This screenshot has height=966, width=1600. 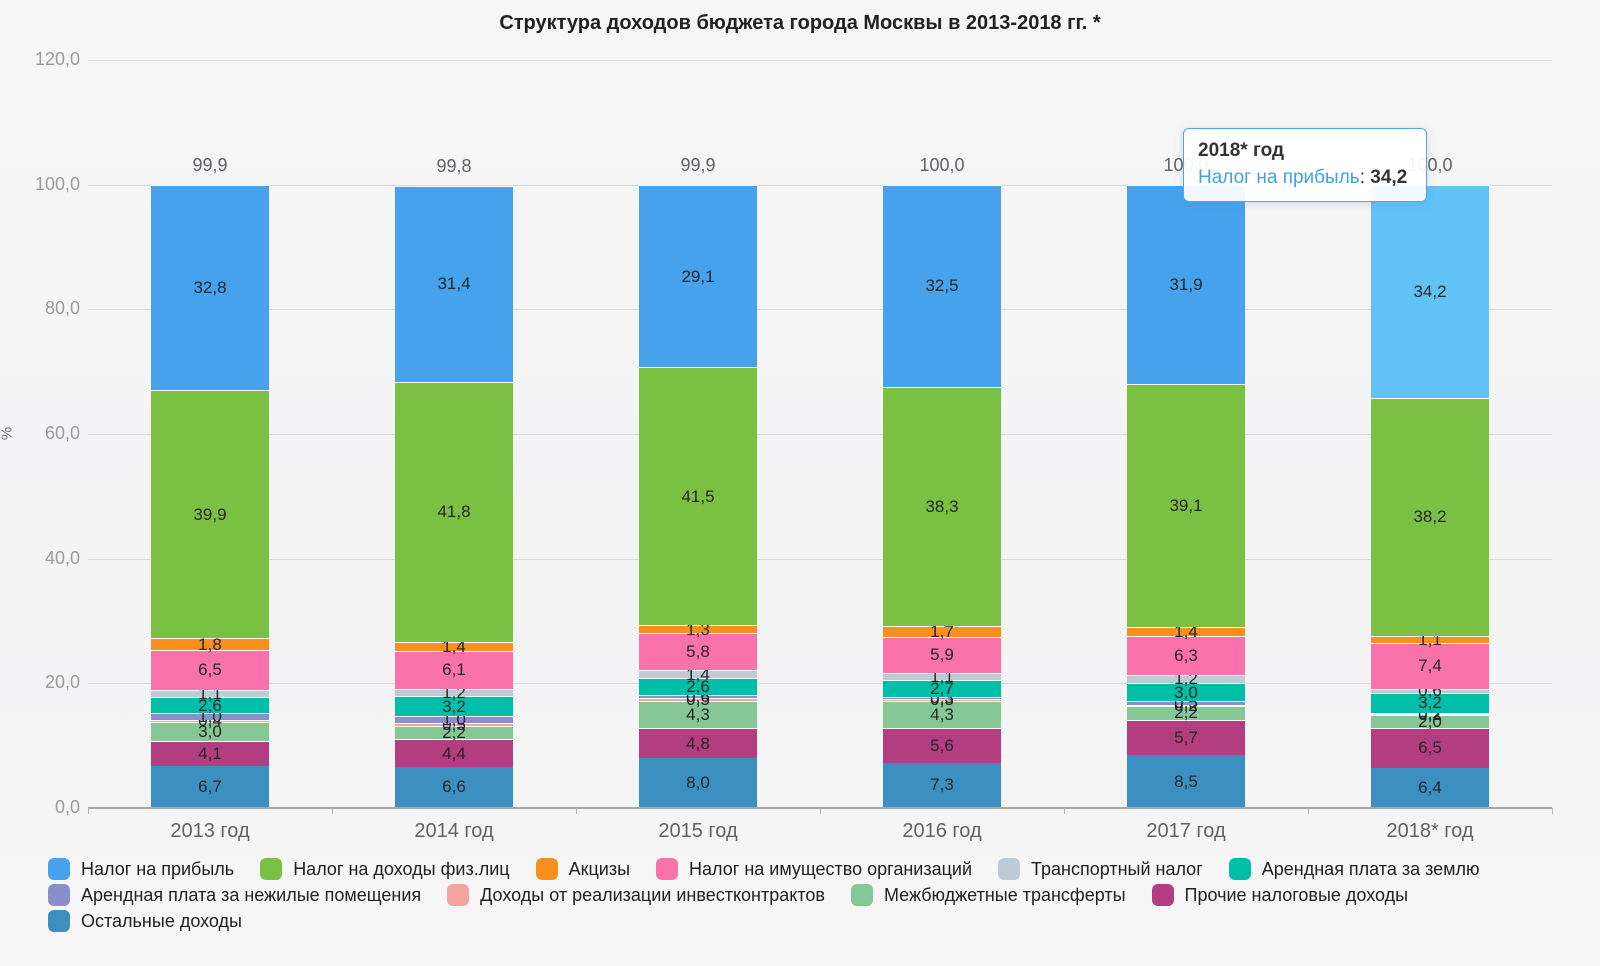 What do you see at coordinates (210, 670) in the screenshot?
I see `segment-org-property-tax: 6,5` at bounding box center [210, 670].